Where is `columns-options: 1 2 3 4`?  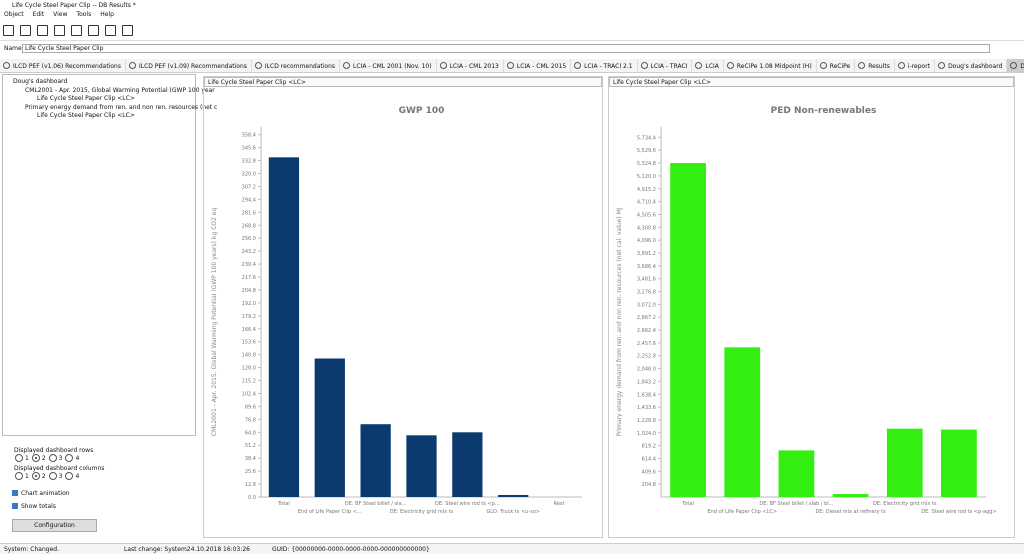 columns-options: 1 2 3 4 is located at coordinates (45, 476).